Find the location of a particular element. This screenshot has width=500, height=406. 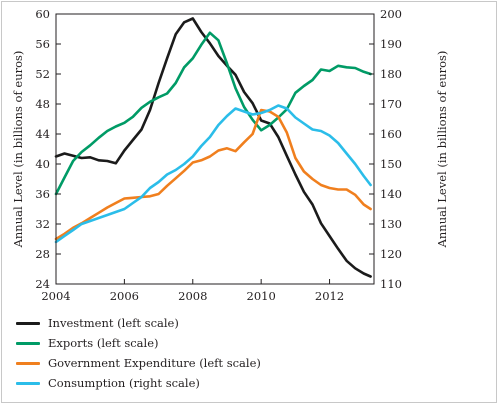

y-left-tick-label: 56 is located at coordinates (42, 44).